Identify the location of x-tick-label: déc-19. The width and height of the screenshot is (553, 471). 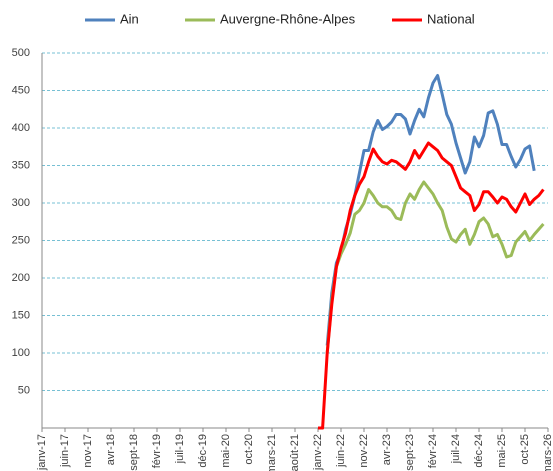
(203, 451).